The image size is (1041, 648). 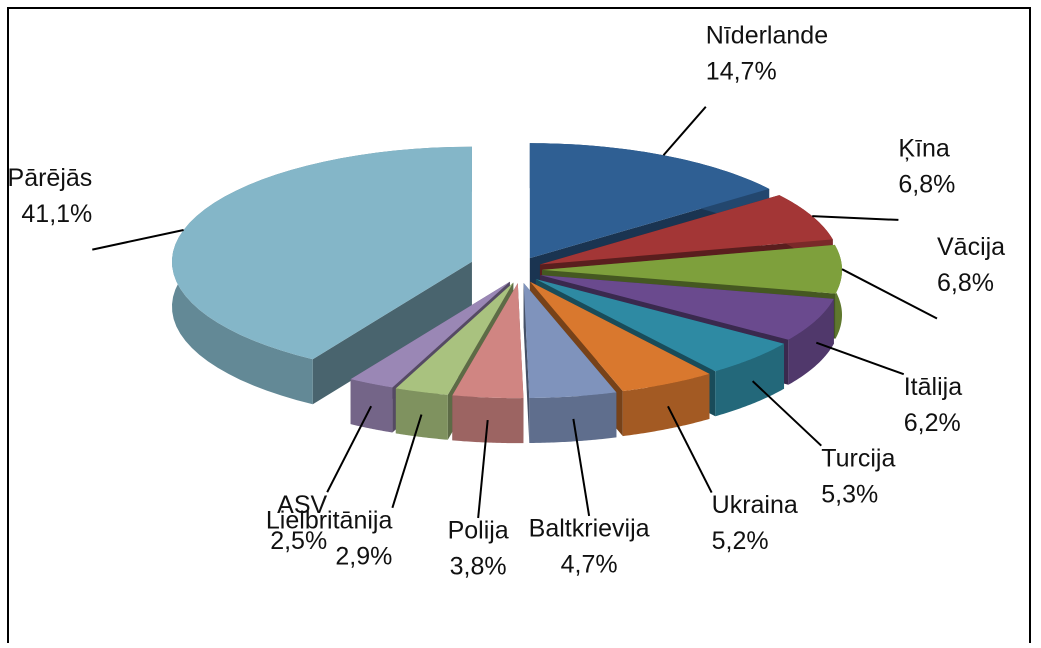 What do you see at coordinates (971, 247) in the screenshot?
I see `slice-label: Vācija` at bounding box center [971, 247].